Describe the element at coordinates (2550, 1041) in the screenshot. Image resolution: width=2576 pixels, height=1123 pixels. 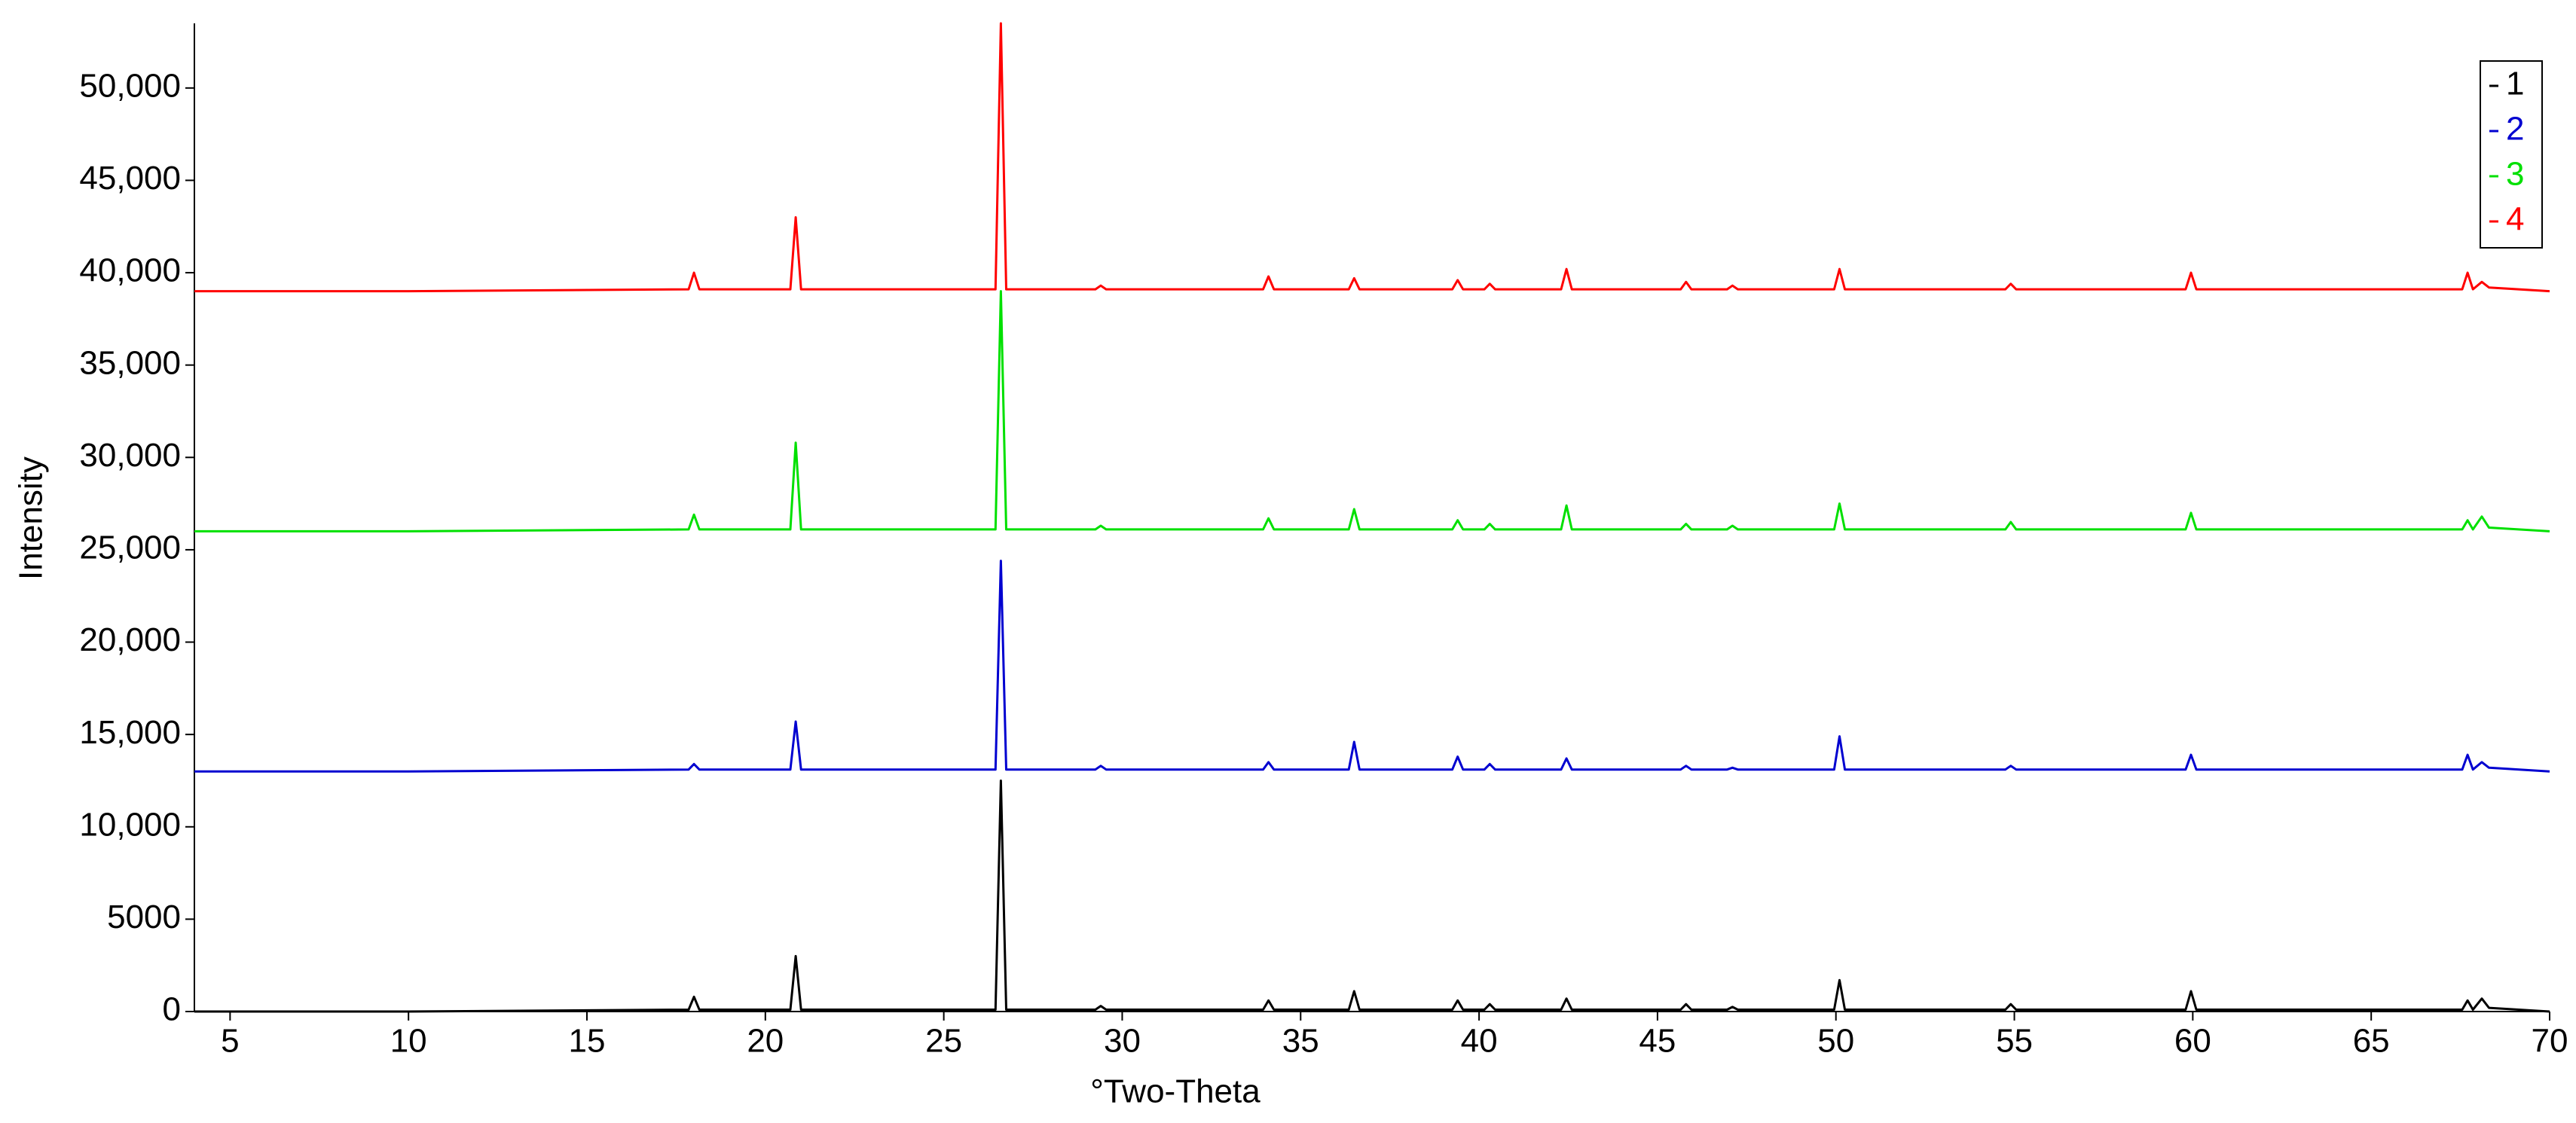
I see `x-tick-label: 70` at that location.